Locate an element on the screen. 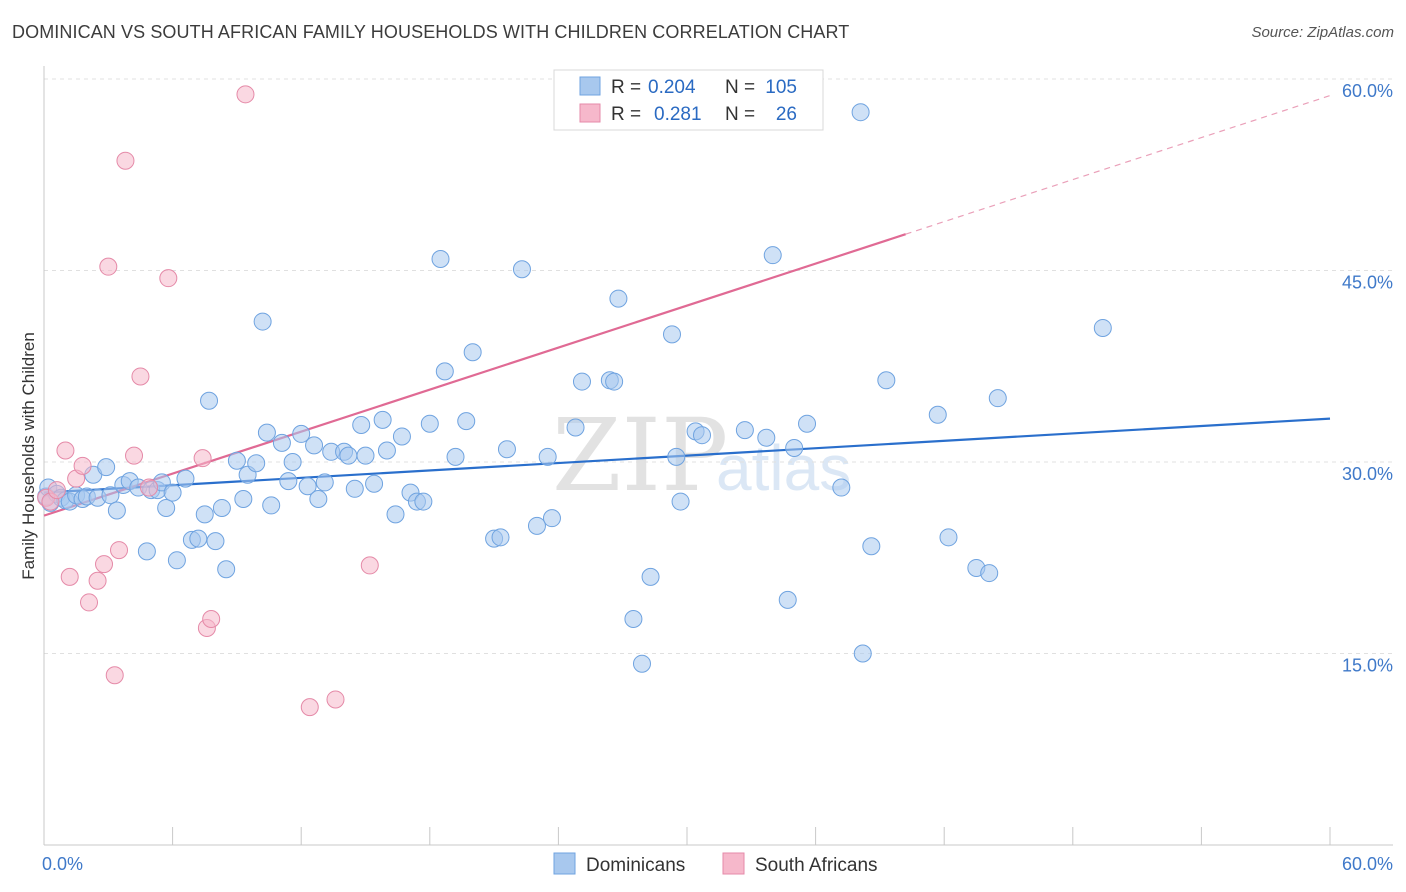 The width and height of the screenshot is (1406, 892). bottom-legend-swatch-dominicans is located at coordinates (564, 863).